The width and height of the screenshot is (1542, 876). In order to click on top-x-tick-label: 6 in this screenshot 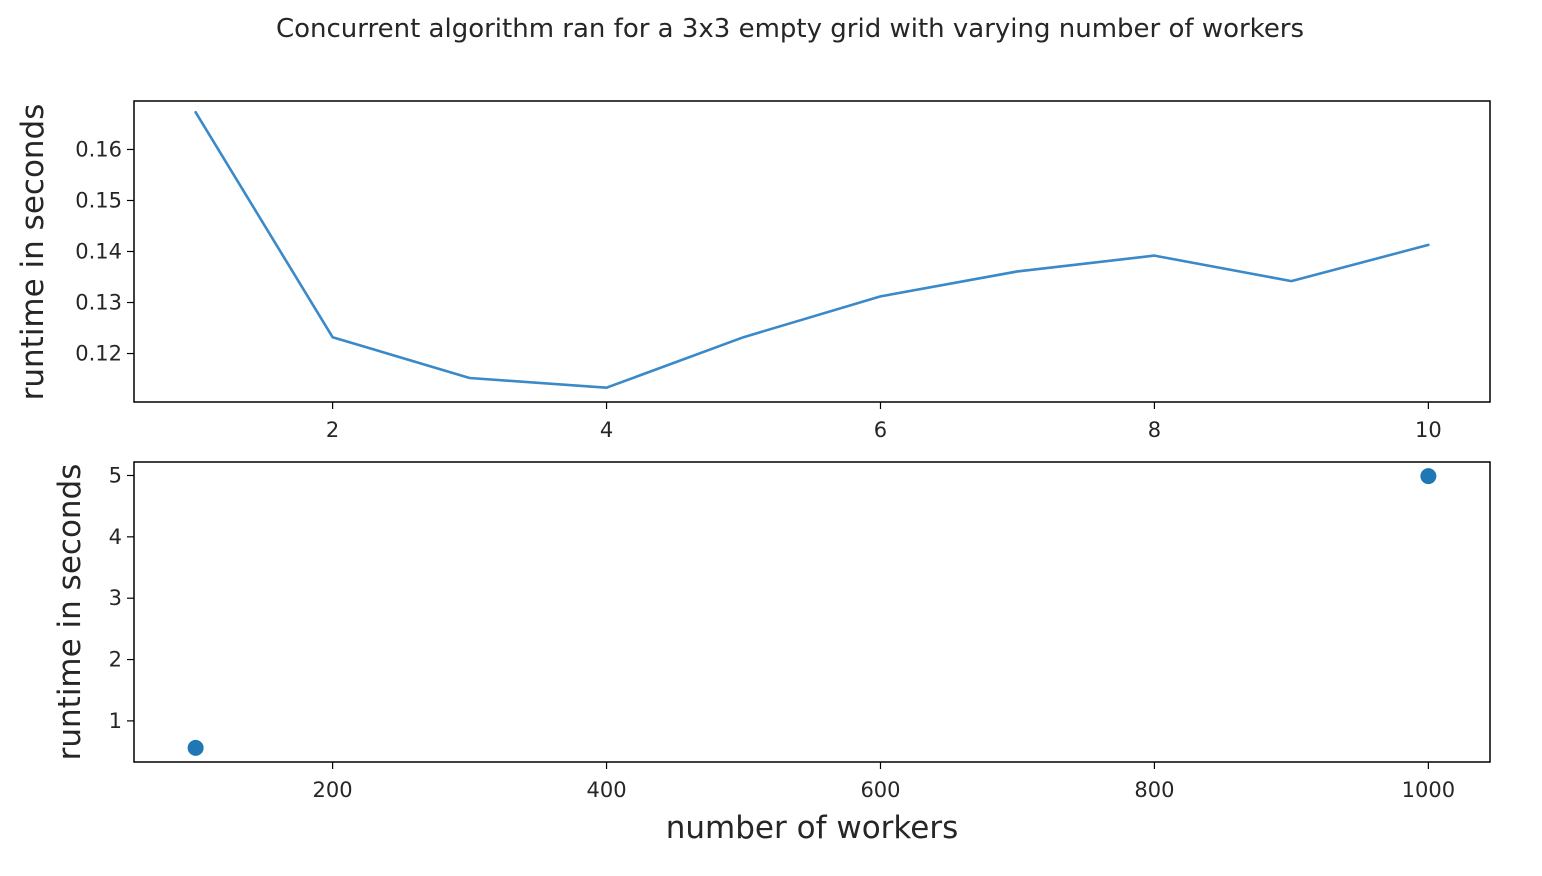, I will do `click(880, 430)`.